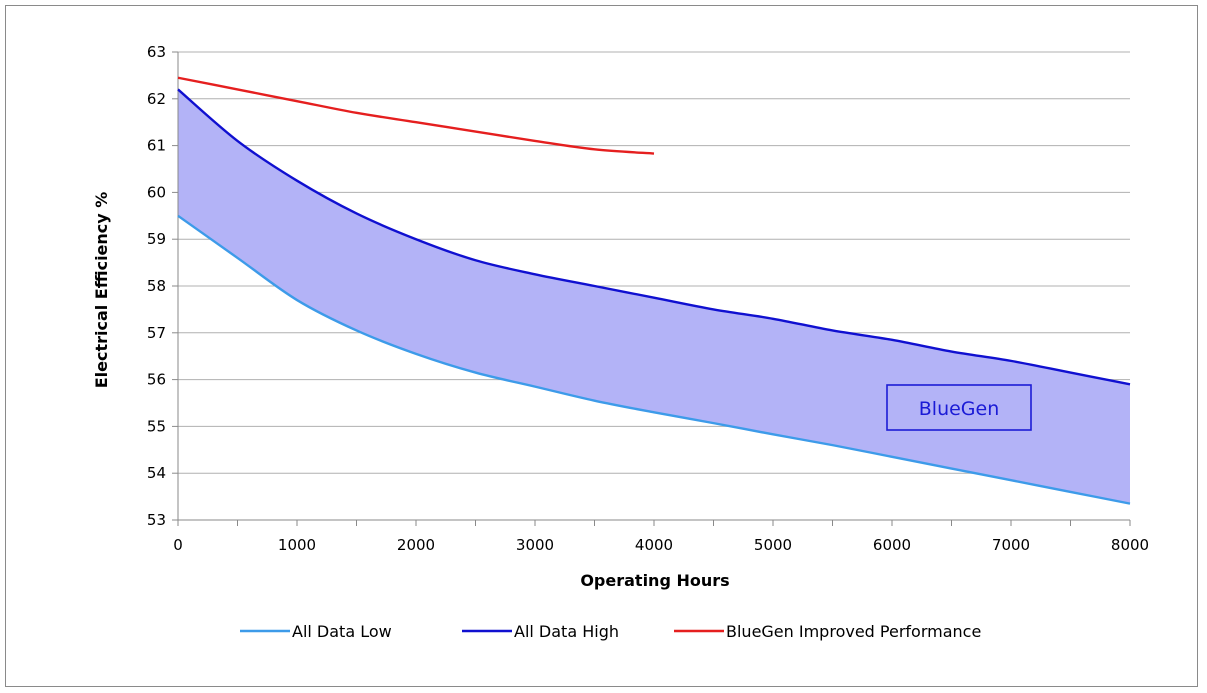 Image resolution: width=1207 pixels, height=693 pixels. I want to click on legend-item: BlueGen Improved Performance, so click(827, 631).